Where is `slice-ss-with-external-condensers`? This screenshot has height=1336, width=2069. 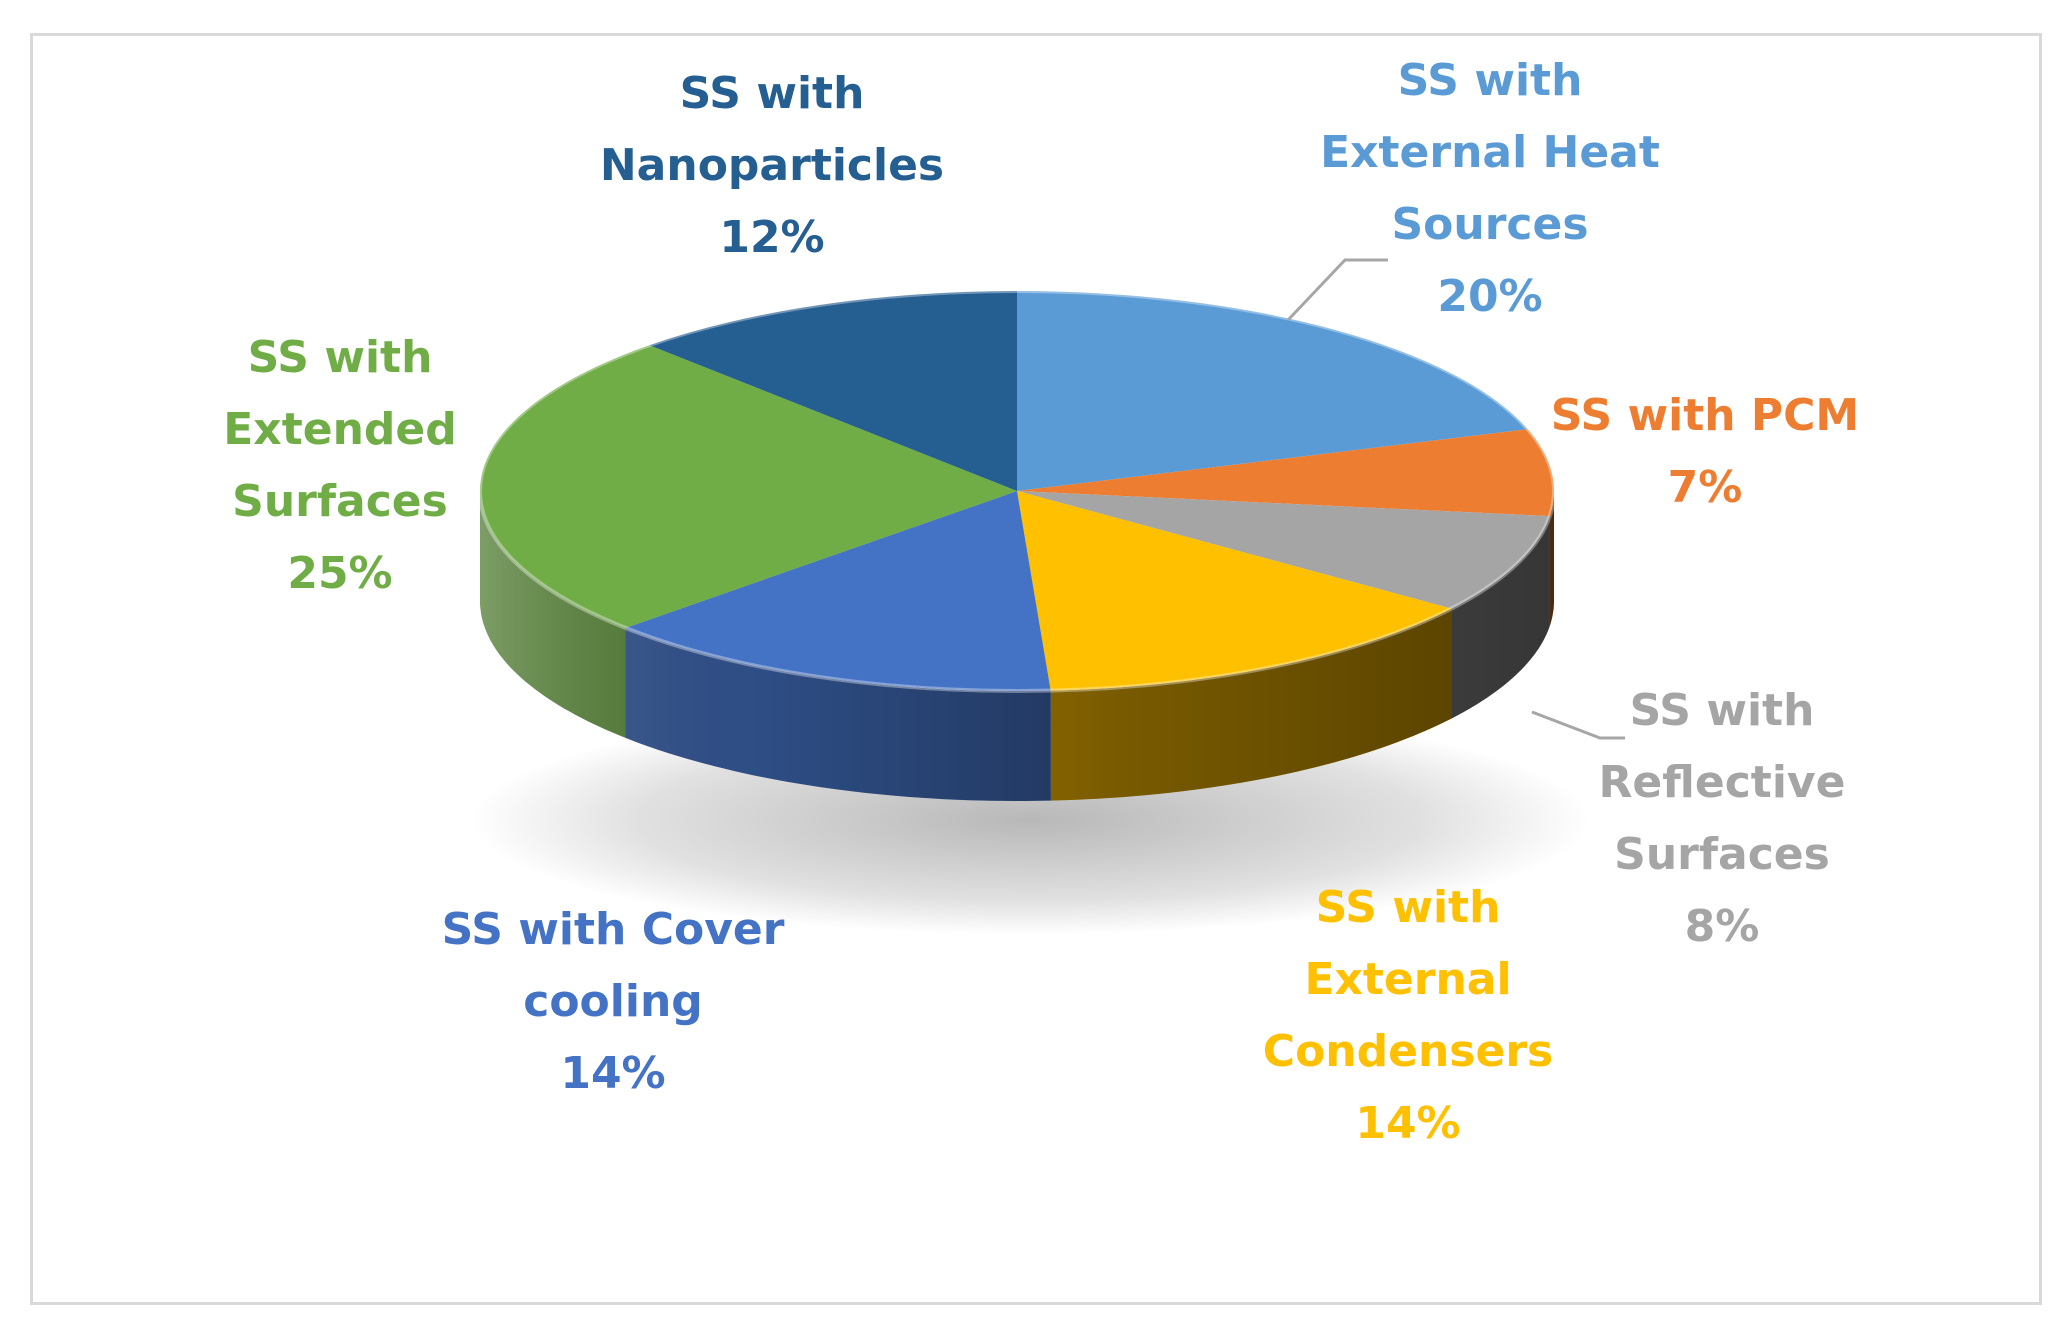 slice-ss-with-external-condensers is located at coordinates (1234, 591).